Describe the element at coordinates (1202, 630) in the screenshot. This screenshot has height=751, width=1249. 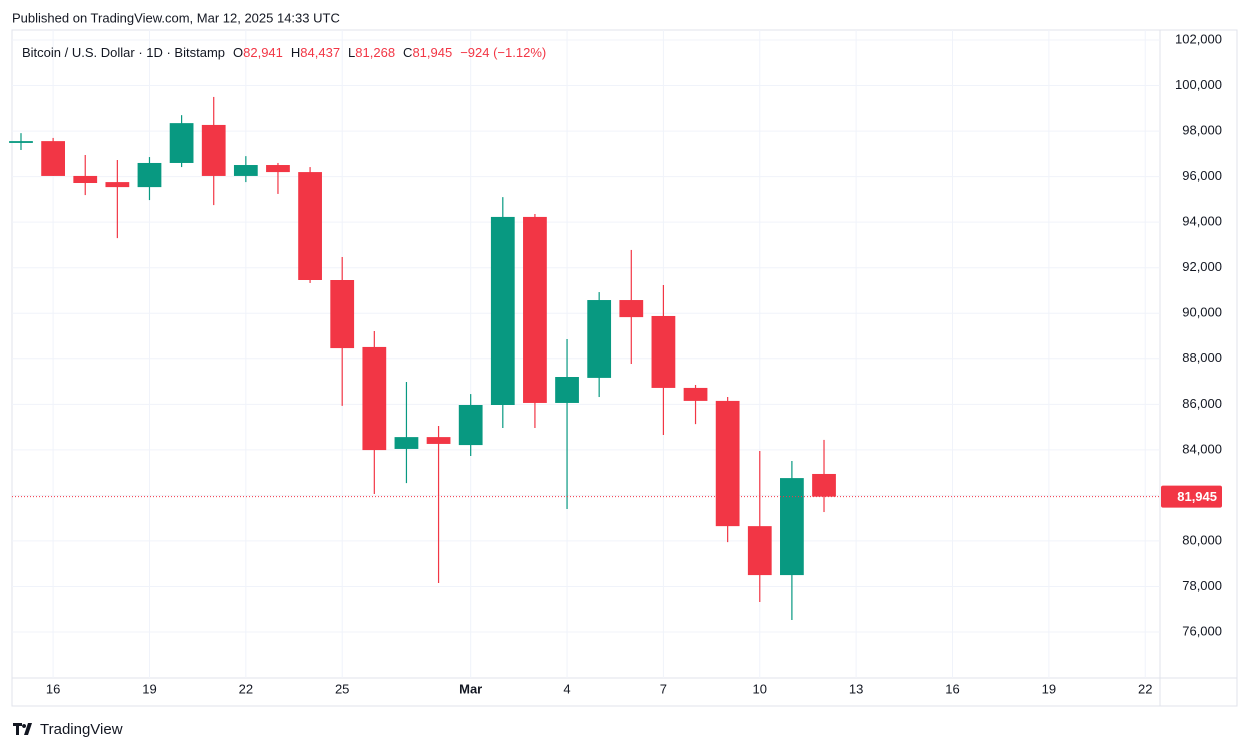
I see `y-tick-label: 76,000` at that location.